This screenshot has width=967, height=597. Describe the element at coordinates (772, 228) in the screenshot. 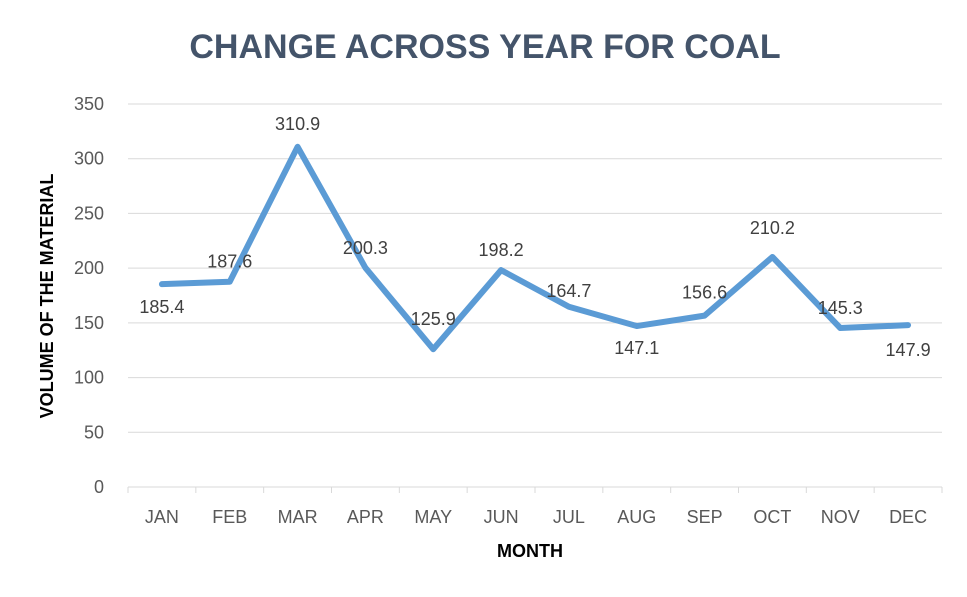

I see `data-label: 210.2` at that location.